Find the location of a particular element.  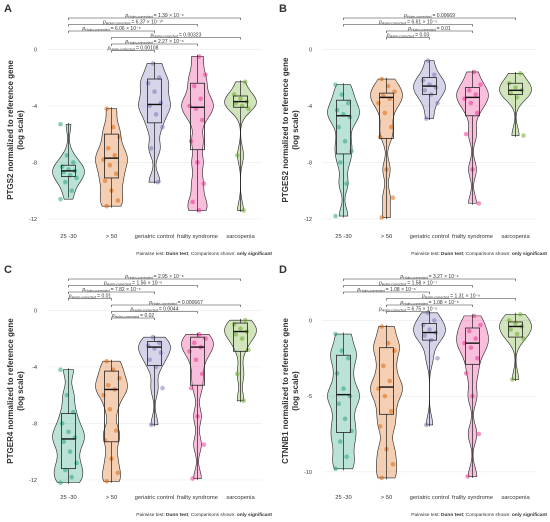

x-tick-label: frailty syndrome is located at coordinates (472, 498).